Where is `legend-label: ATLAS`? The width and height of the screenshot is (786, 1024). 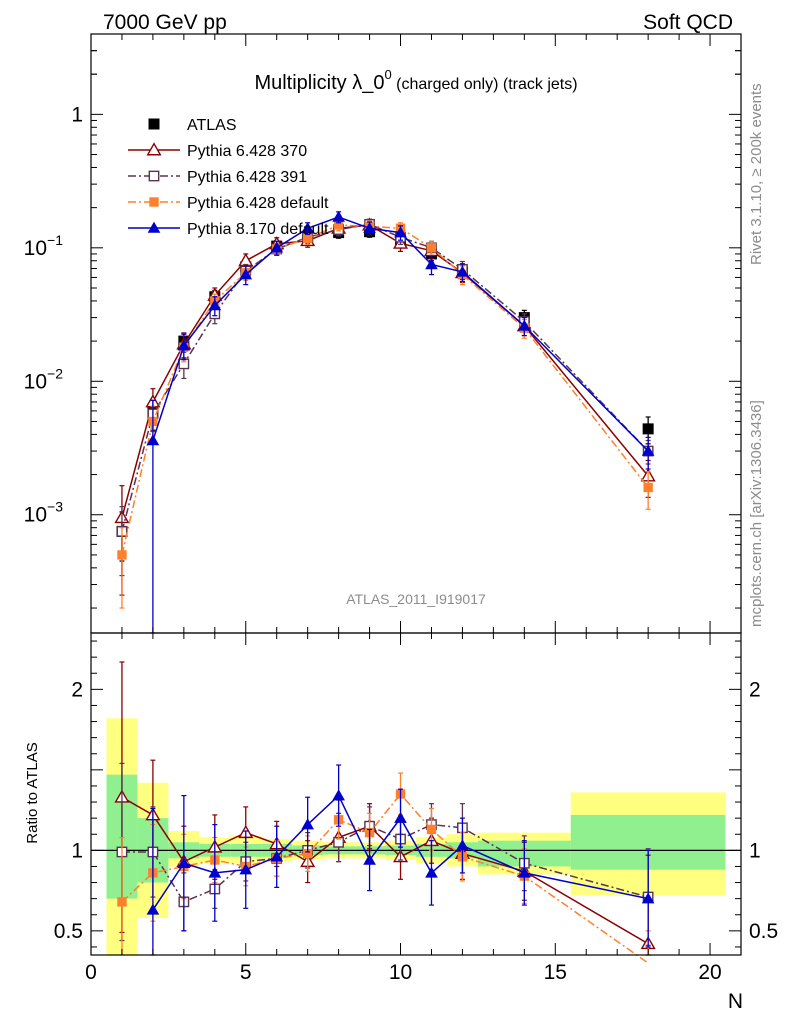
legend-label: ATLAS is located at coordinates (212, 125).